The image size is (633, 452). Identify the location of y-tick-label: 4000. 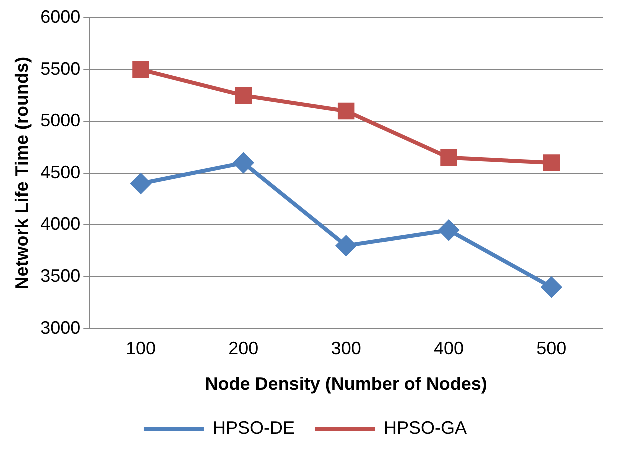
(60, 224).